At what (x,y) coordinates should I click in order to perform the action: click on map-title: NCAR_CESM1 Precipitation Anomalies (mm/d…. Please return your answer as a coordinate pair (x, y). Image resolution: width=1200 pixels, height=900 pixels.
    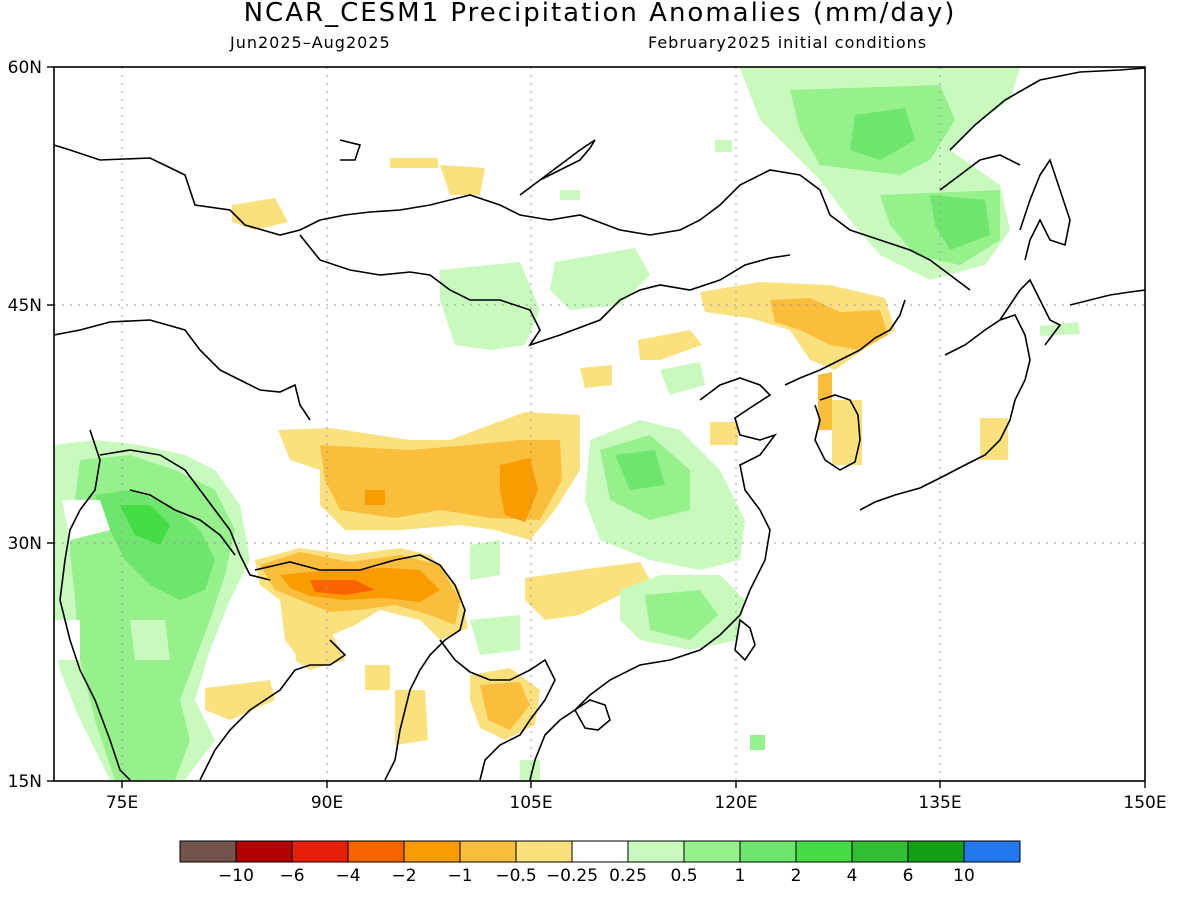
    Looking at the image, I should click on (600, 14).